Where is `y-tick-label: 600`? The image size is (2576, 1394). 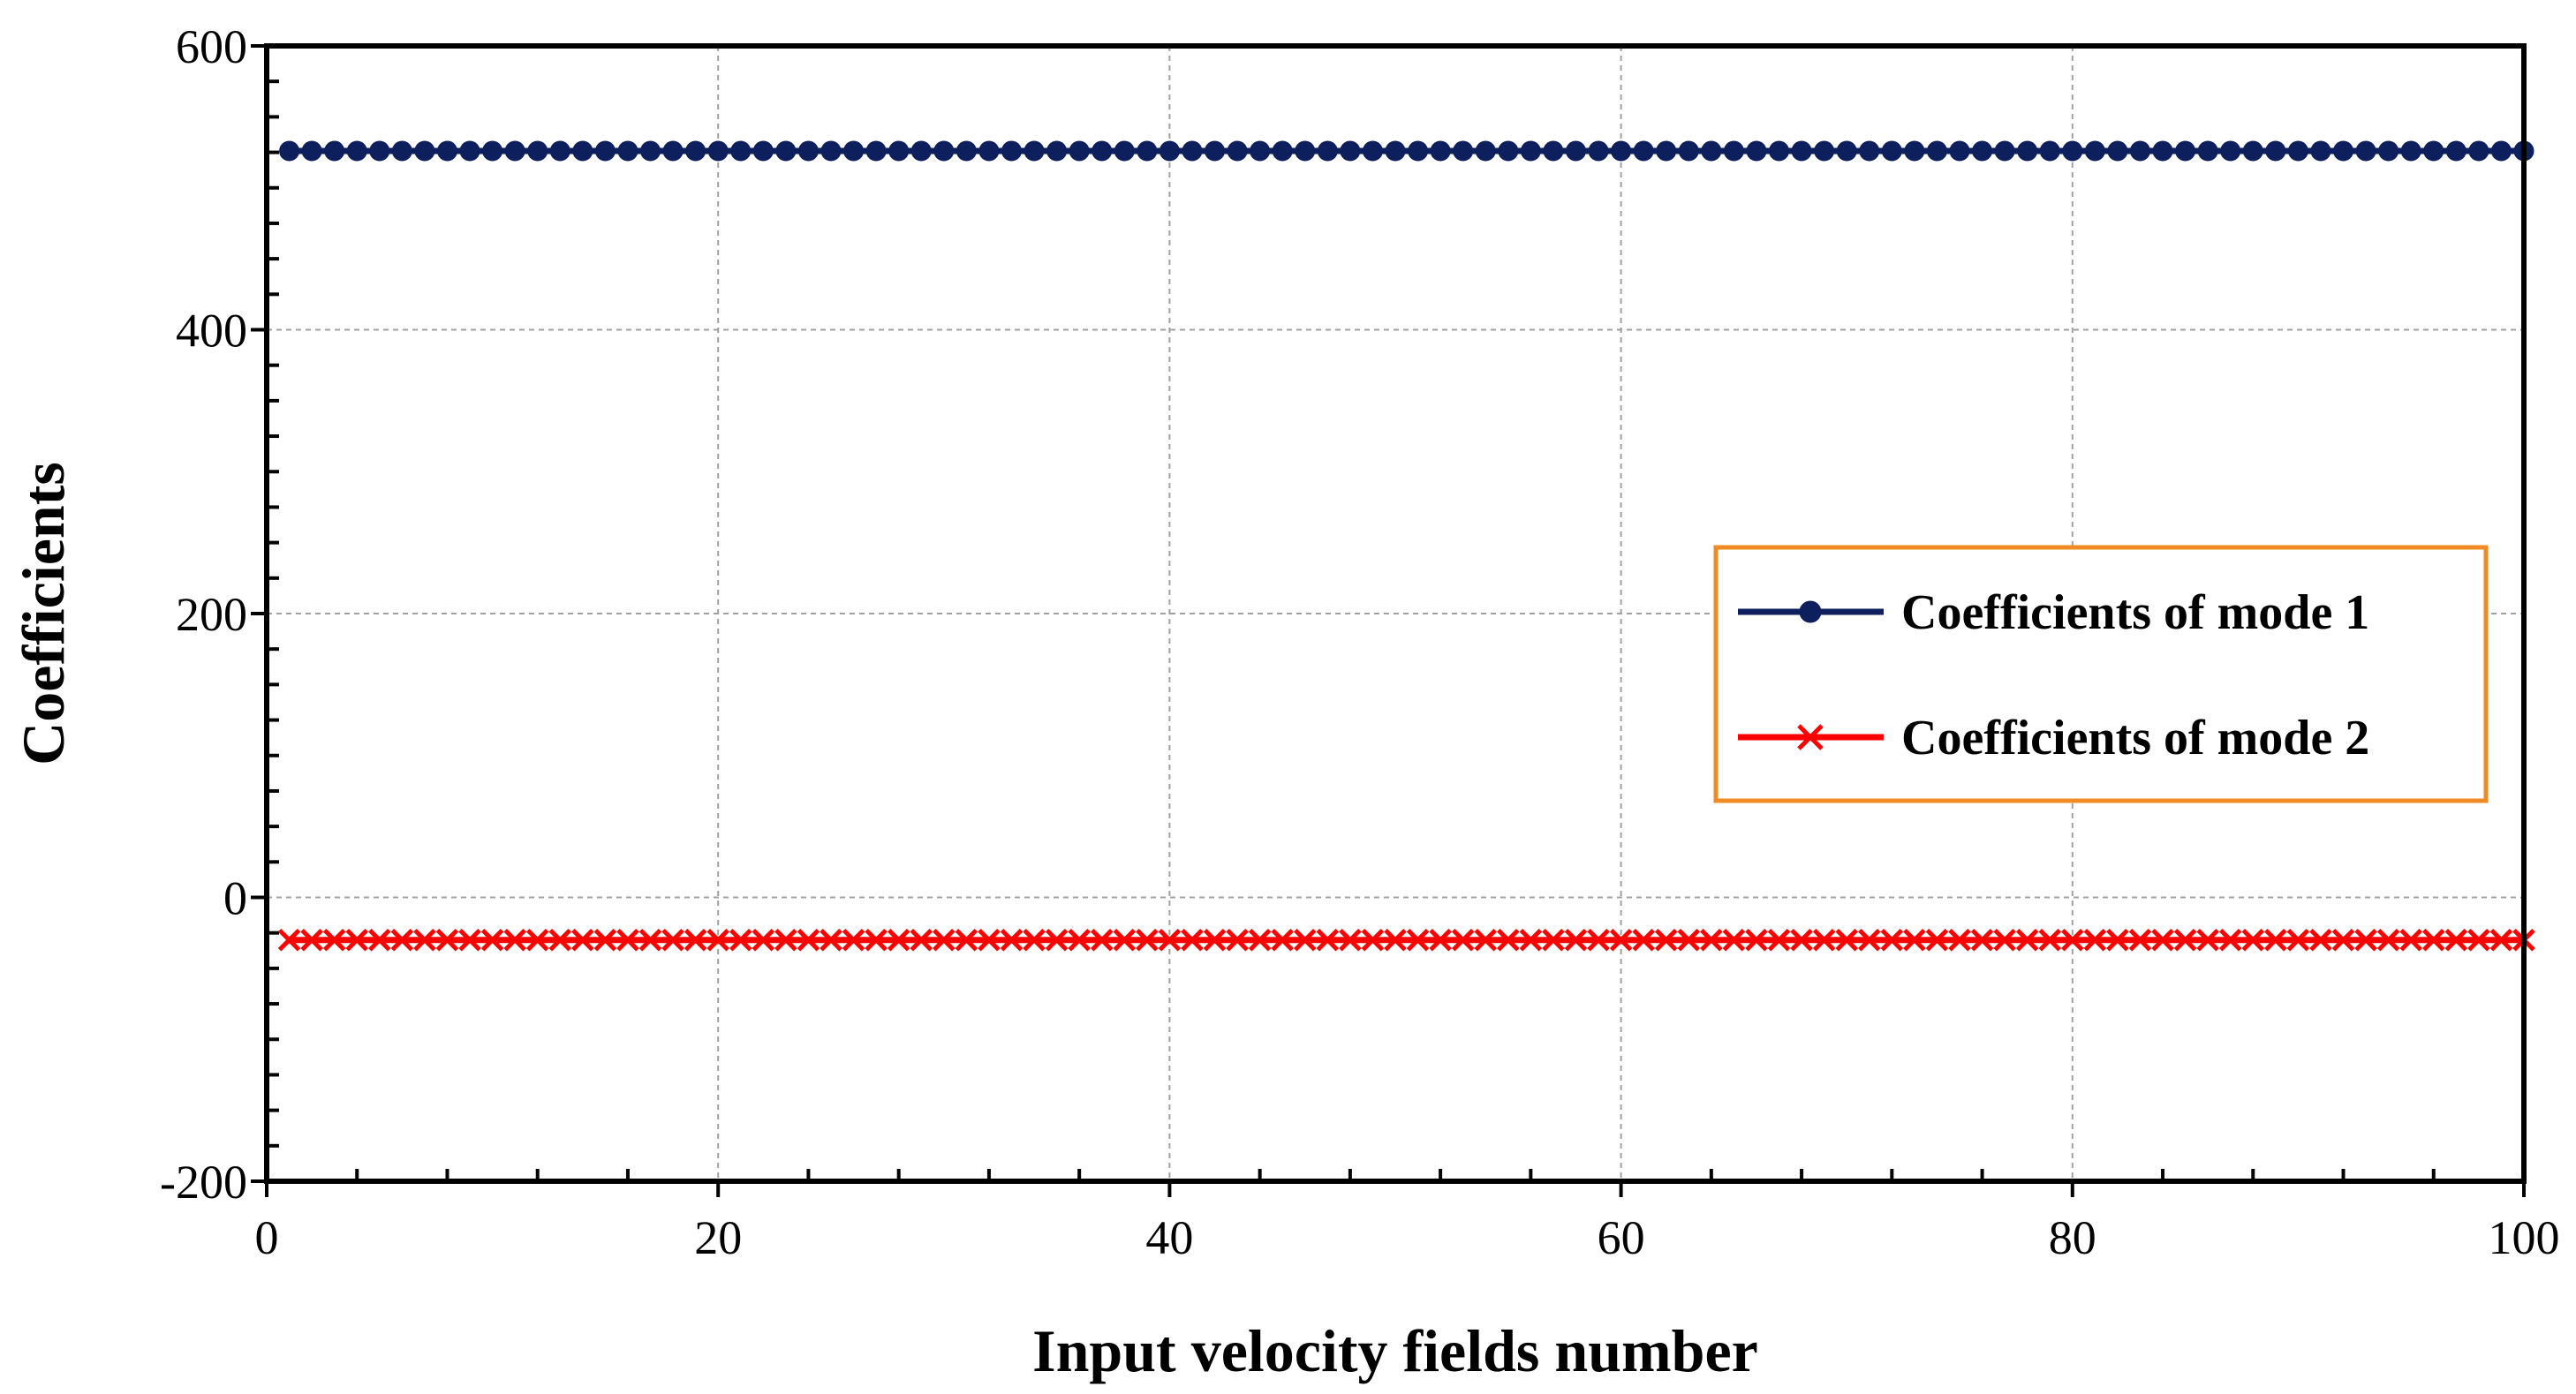 y-tick-label: 600 is located at coordinates (212, 46).